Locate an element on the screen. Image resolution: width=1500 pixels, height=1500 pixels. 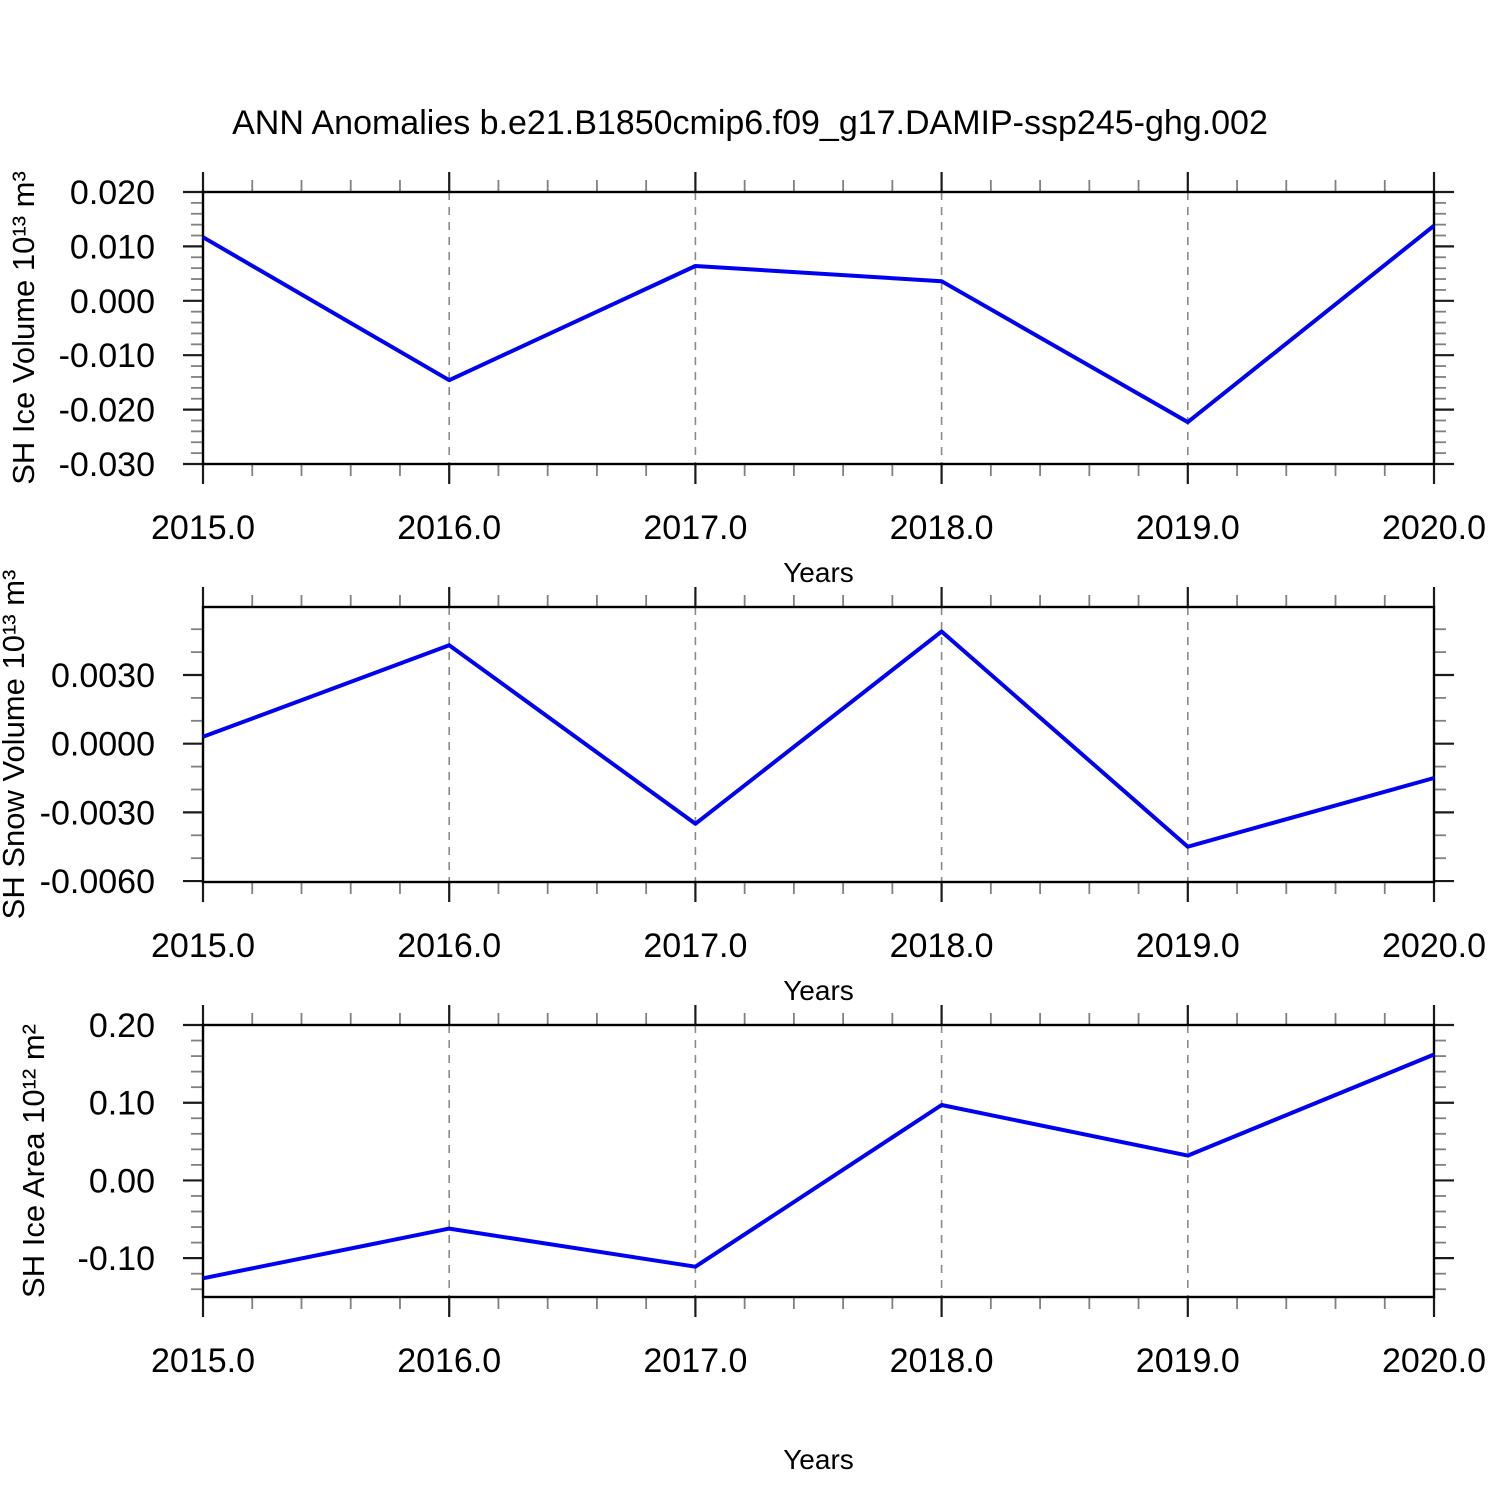
y-tick-label: 0.0000 is located at coordinates (103, 745).